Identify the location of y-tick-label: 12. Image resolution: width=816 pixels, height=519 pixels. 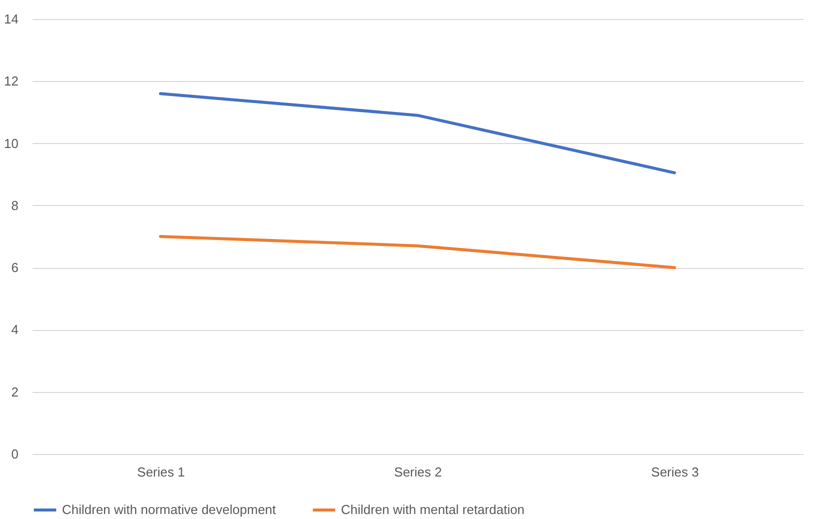
(11, 81).